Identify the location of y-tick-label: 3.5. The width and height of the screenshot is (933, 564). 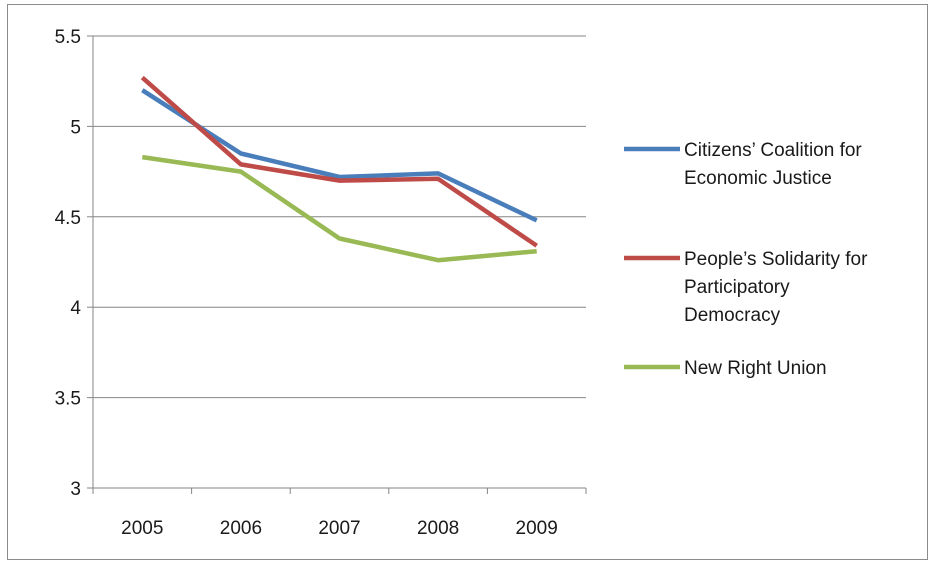
(68, 399).